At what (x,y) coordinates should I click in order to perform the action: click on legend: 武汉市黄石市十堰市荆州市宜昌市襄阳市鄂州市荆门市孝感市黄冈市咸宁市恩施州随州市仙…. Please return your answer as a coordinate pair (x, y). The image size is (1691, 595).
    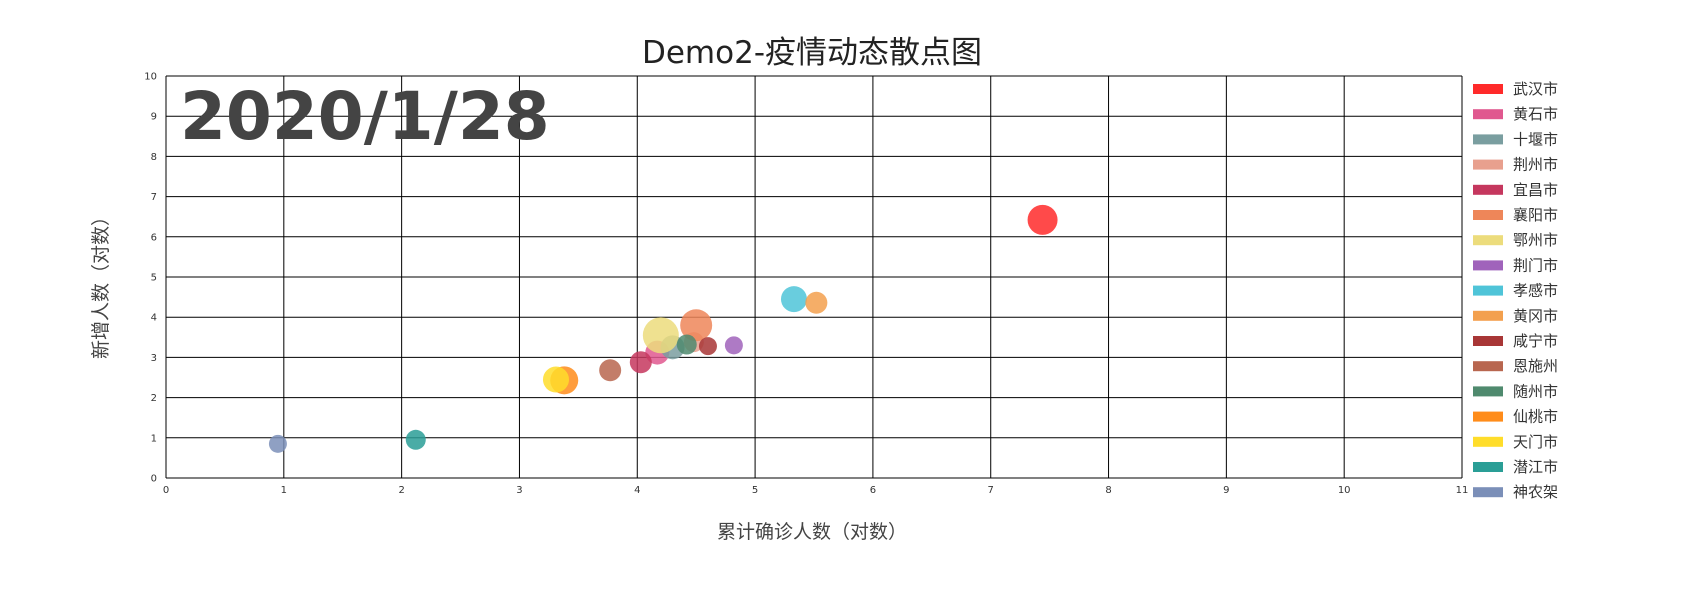
    Looking at the image, I should click on (1515, 290).